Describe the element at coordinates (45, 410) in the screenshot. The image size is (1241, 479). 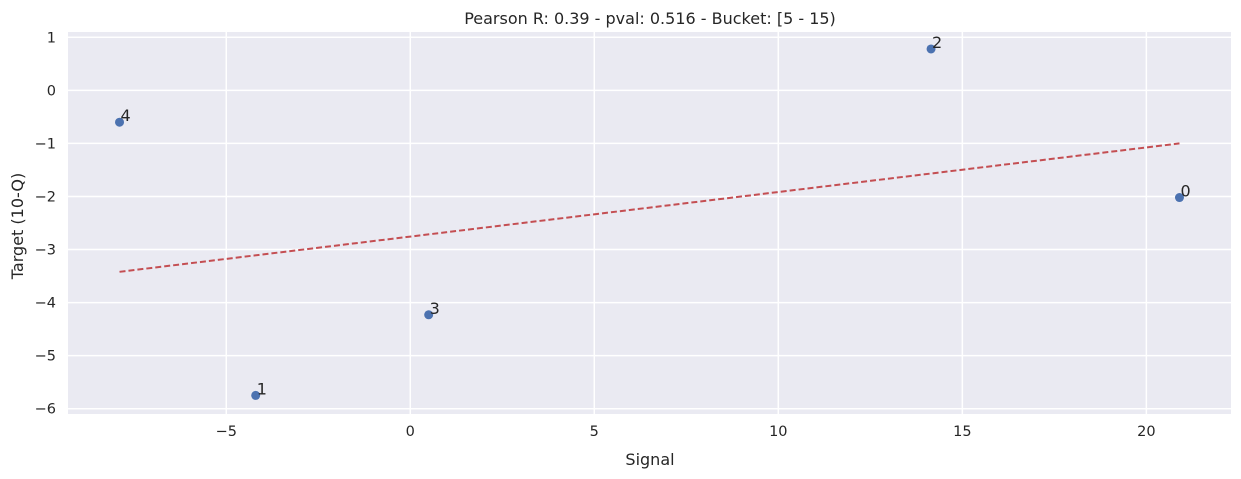
I see `y-tick-label: −6` at that location.